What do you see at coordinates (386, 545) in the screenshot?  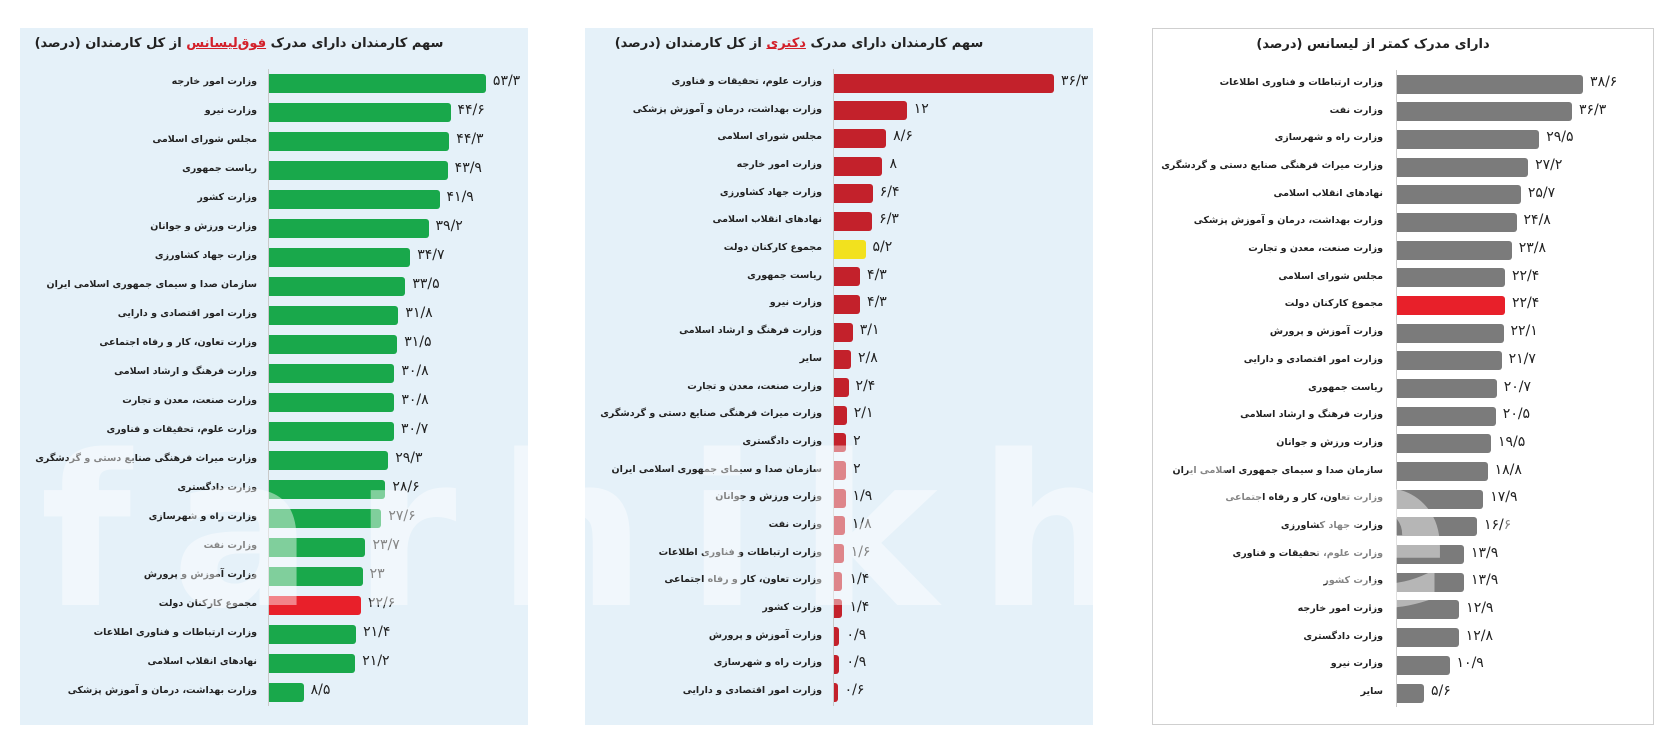 I see `value-label: ۲۳/۷` at bounding box center [386, 545].